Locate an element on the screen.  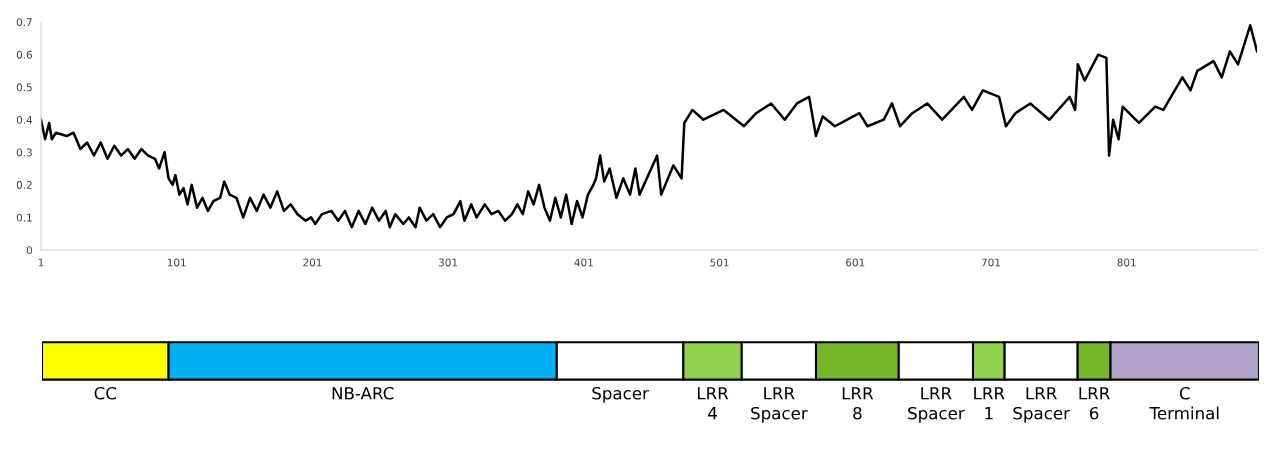
y-tick-label: 0.2 is located at coordinates (24, 185).